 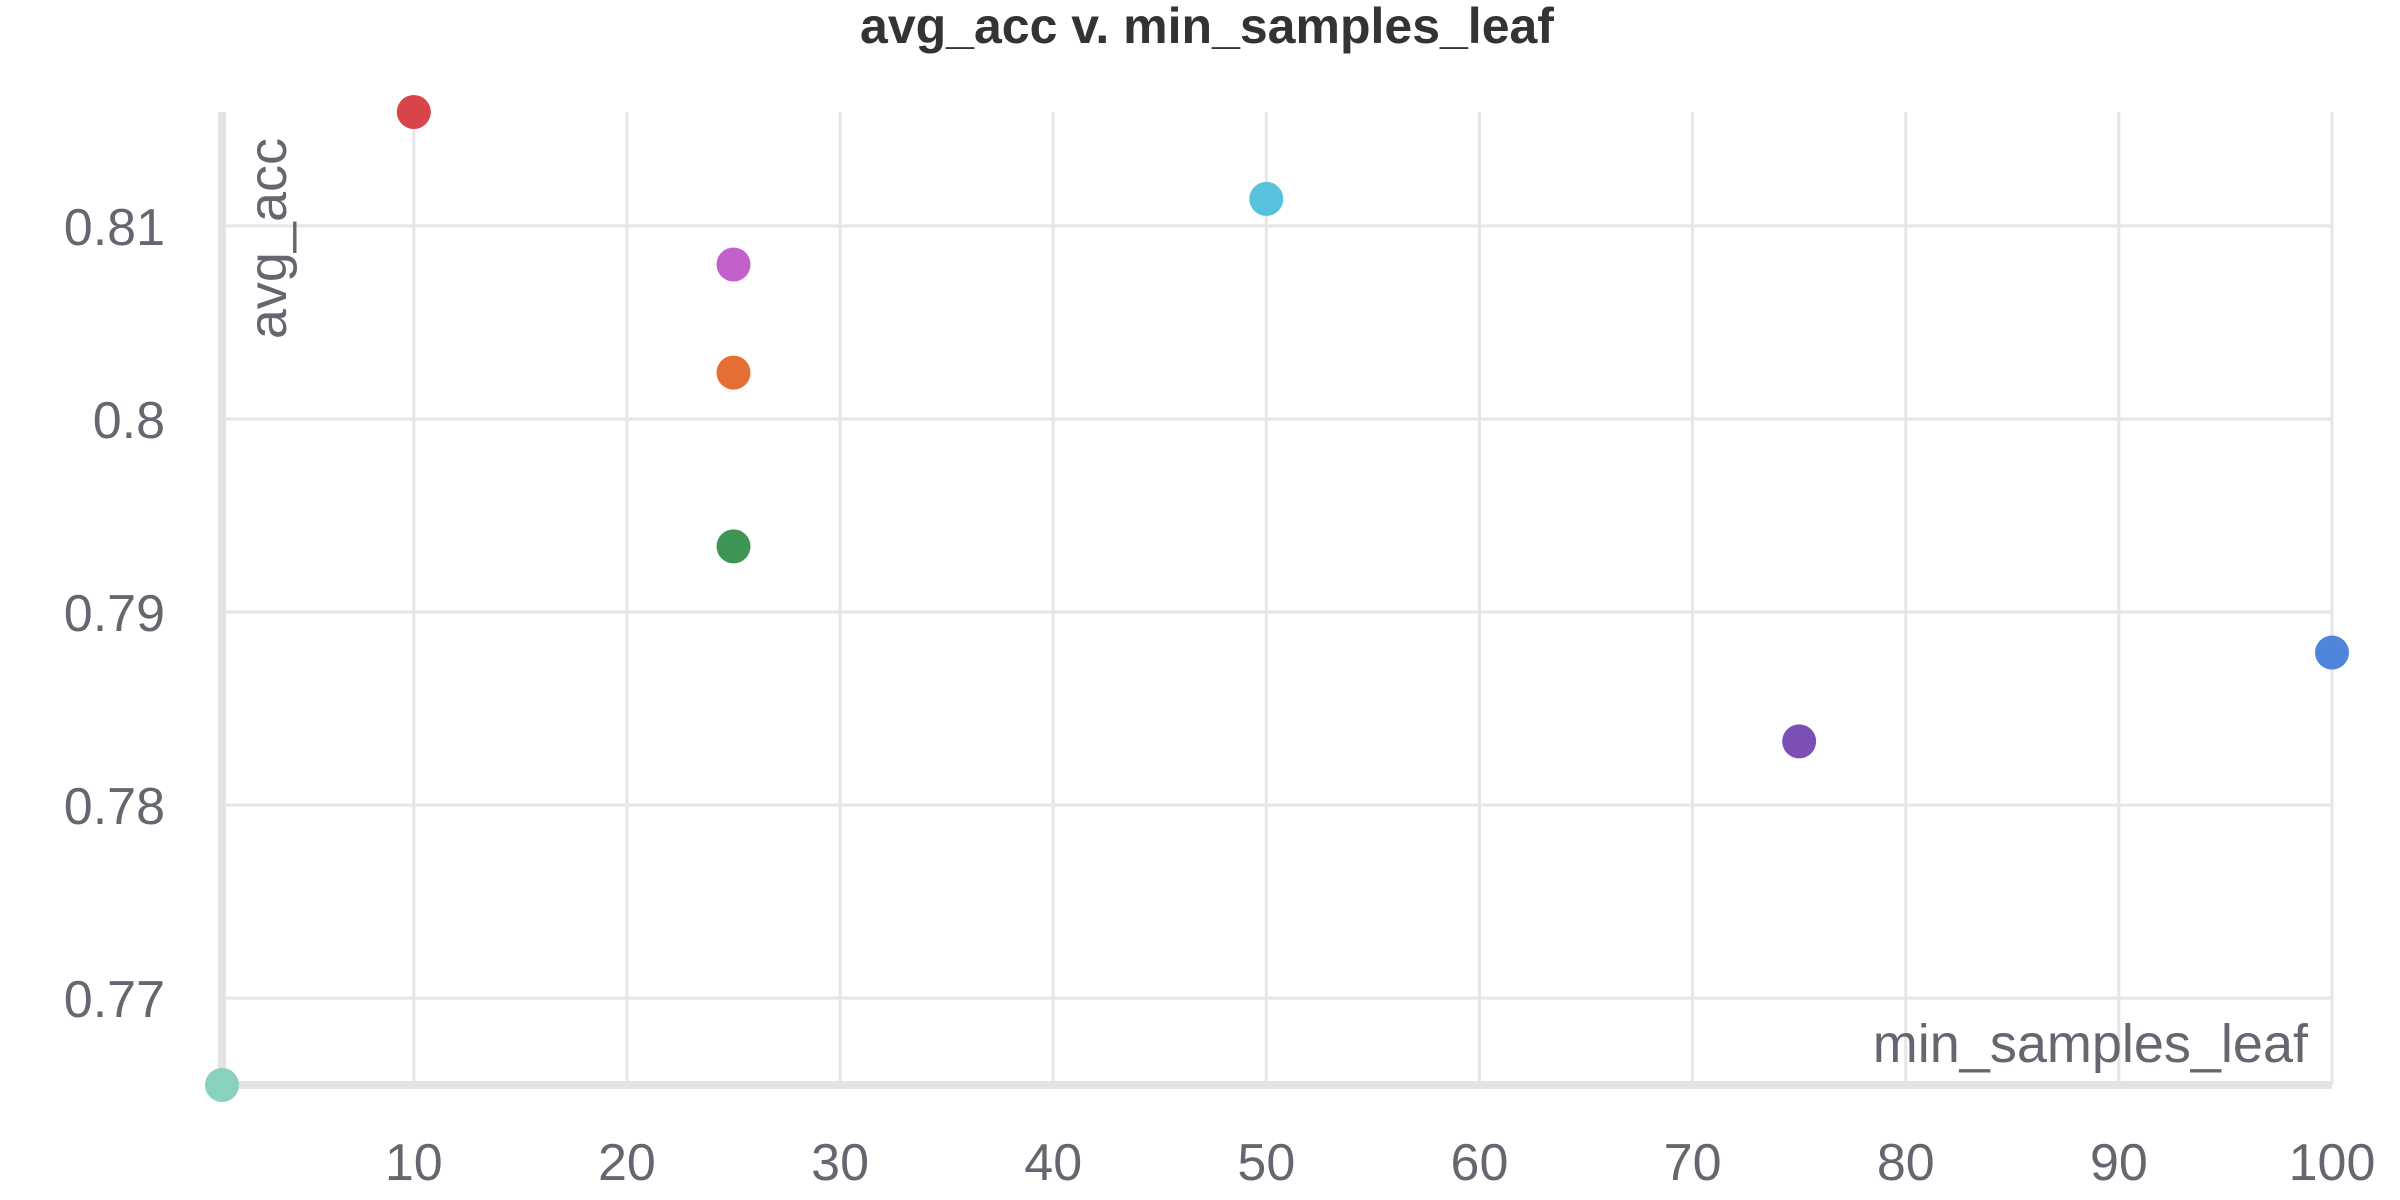 What do you see at coordinates (2332, 1163) in the screenshot?
I see `x-tick-label: 100` at bounding box center [2332, 1163].